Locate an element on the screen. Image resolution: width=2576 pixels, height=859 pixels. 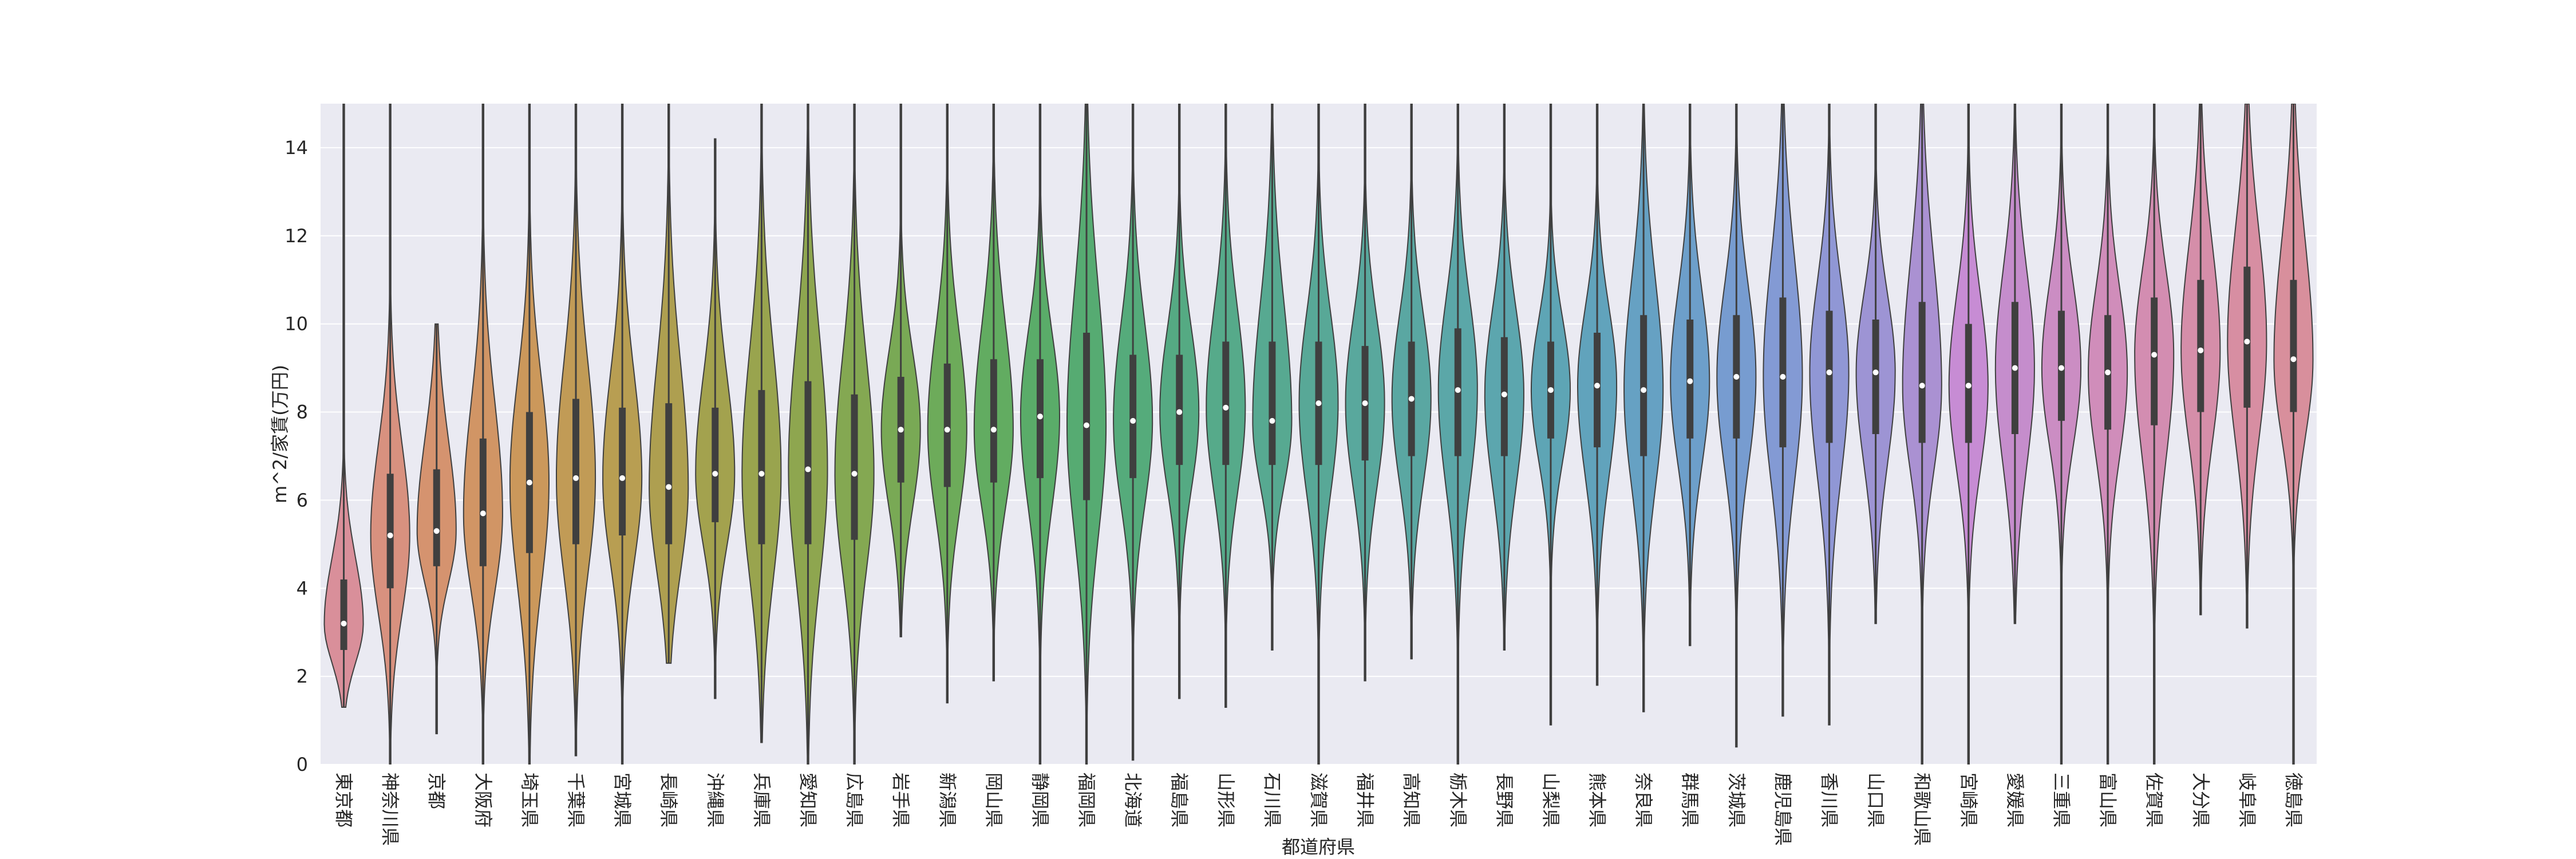
x-tick-label: 高知県 is located at coordinates (1412, 800).